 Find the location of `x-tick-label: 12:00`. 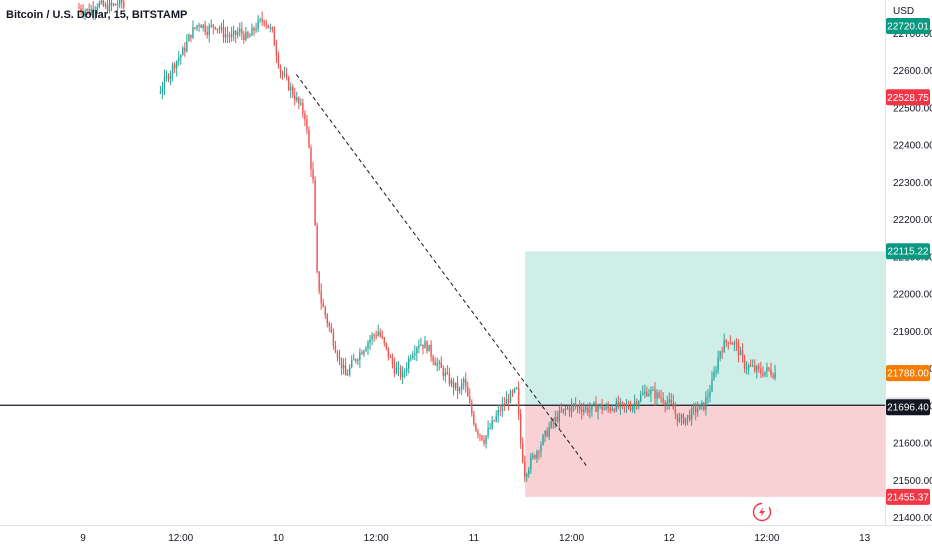

x-tick-label: 12:00 is located at coordinates (180, 538).